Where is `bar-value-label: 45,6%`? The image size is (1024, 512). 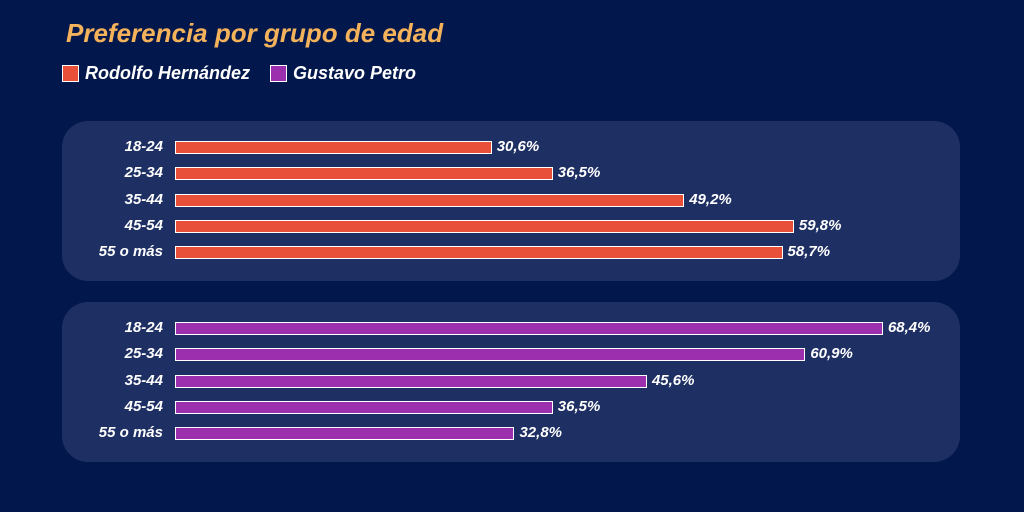
bar-value-label: 45,6% is located at coordinates (673, 380).